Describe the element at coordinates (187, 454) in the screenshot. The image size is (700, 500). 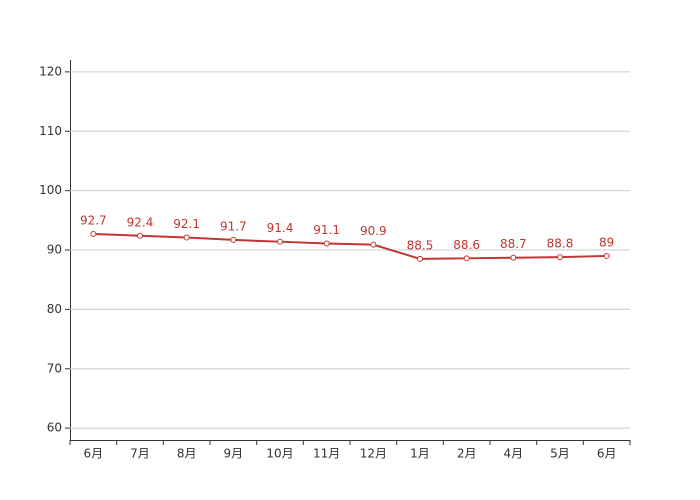
I see `x-tick-label: 8月` at that location.